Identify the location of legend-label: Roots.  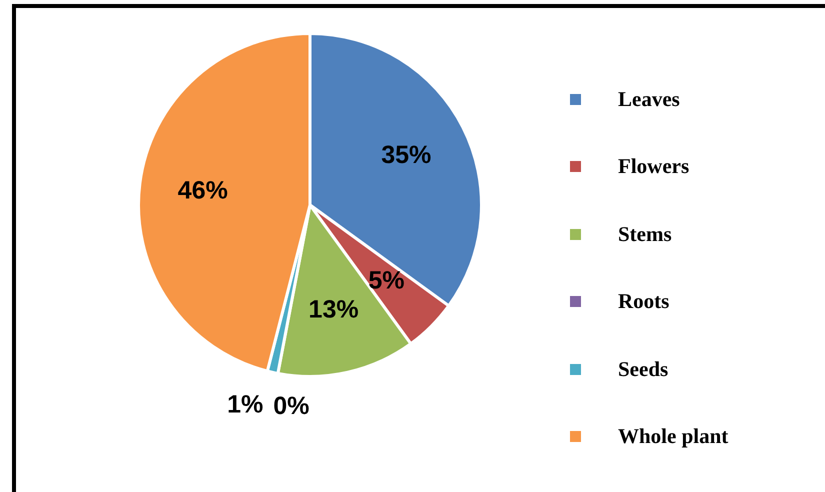
(644, 301).